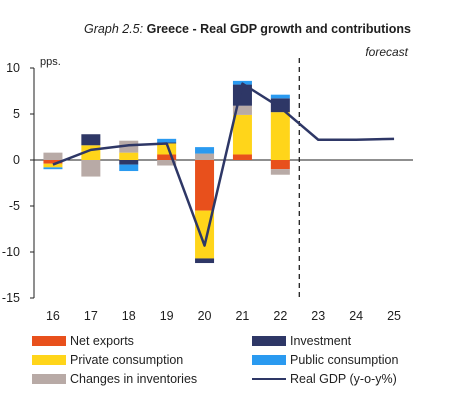  I want to click on forecast-annotation: forecast, so click(386, 52).